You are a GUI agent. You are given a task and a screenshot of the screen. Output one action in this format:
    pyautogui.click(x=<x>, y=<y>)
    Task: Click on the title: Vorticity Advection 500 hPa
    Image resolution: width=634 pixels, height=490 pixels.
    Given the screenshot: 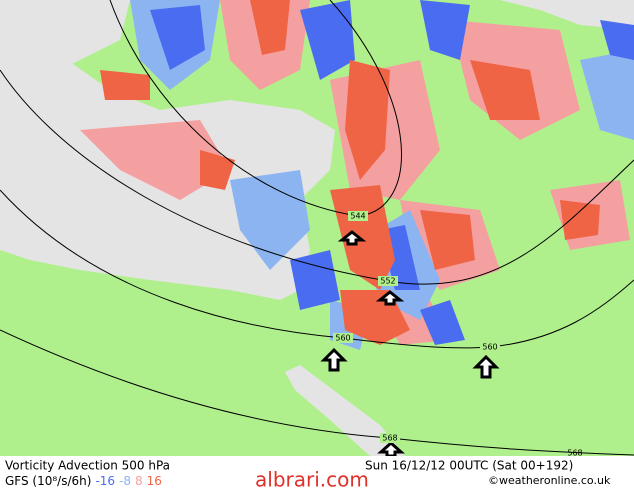 What is the action you would take?
    pyautogui.click(x=87, y=466)
    